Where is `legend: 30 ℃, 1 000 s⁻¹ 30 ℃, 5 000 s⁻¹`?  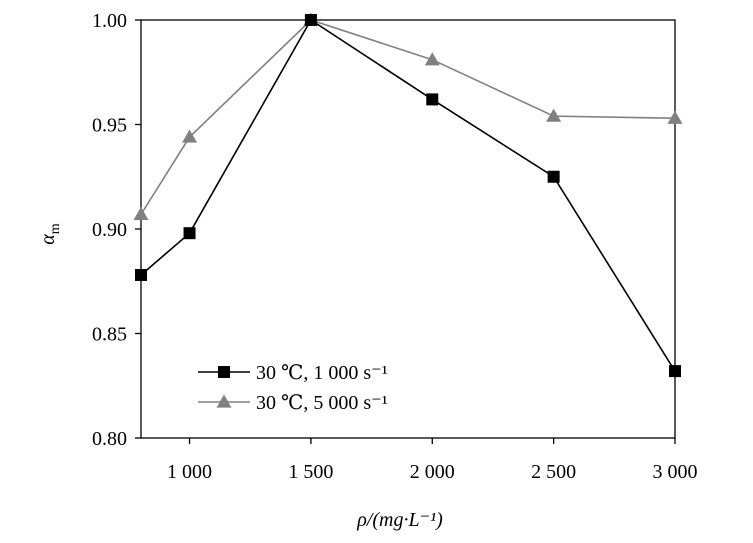 legend: 30 ℃, 1 000 s⁻¹ 30 ℃, 5 000 s⁻¹ is located at coordinates (293, 388).